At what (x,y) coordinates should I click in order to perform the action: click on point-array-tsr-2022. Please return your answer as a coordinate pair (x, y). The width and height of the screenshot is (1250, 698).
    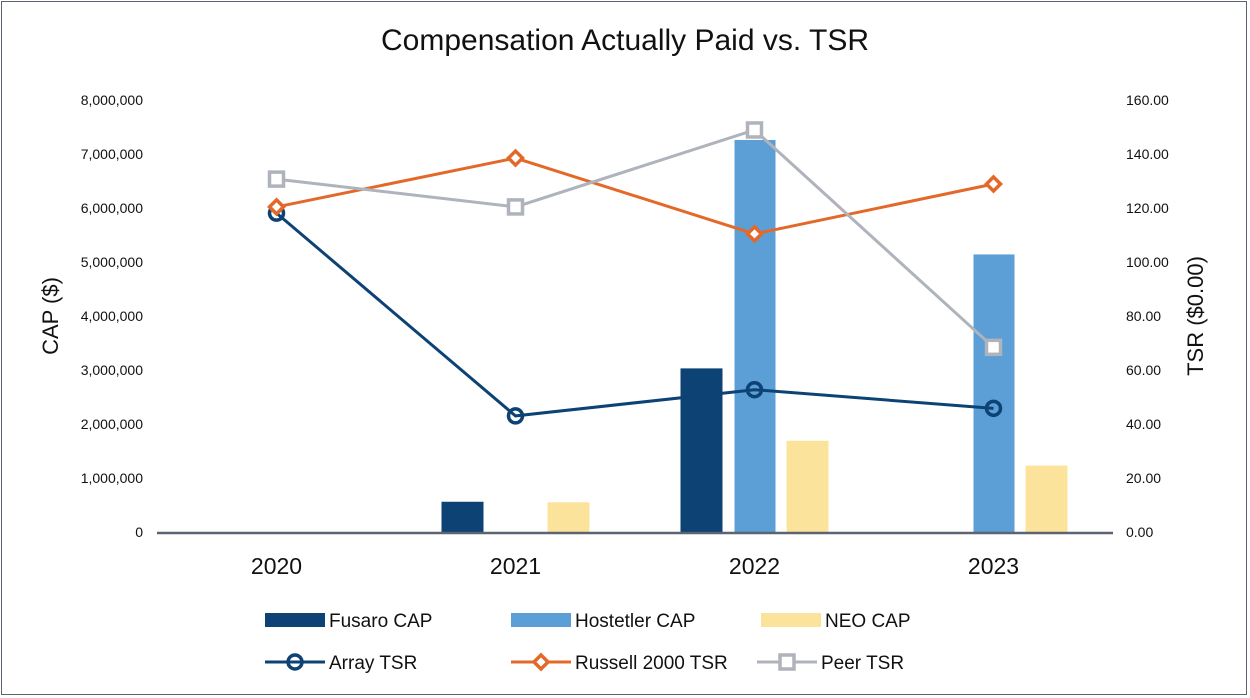
    Looking at the image, I should click on (754, 389).